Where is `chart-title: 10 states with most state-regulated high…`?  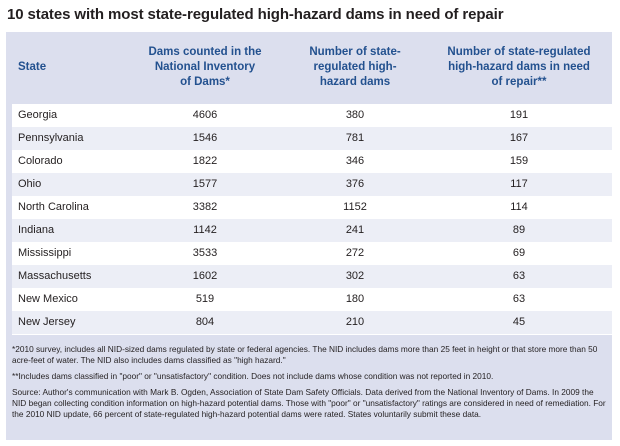
chart-title: 10 states with most state-regulated high… is located at coordinates (255, 14).